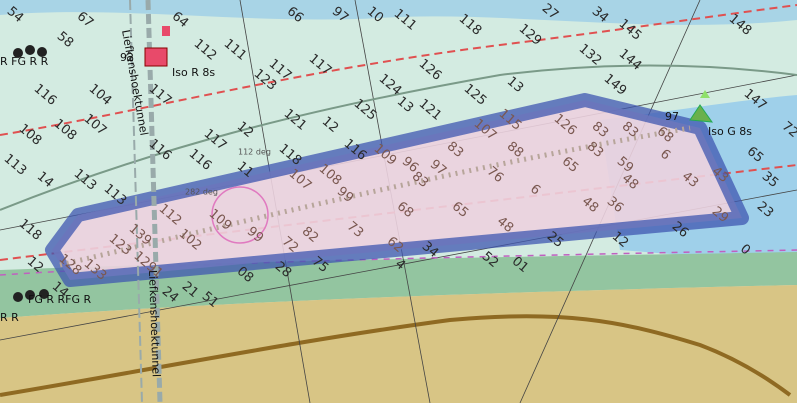 This screenshot has width=797, height=407. What do you see at coordinates (9, 317) in the screenshot?
I see `light-label: R R` at bounding box center [9, 317].